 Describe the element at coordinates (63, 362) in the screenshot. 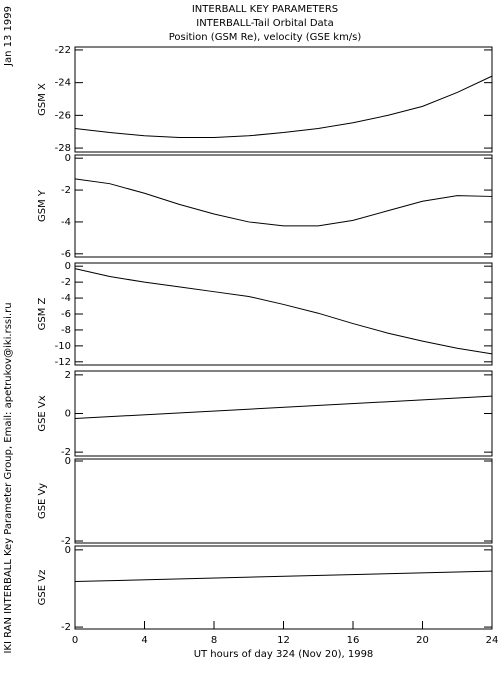

I see `y-tick-label: -12` at that location.